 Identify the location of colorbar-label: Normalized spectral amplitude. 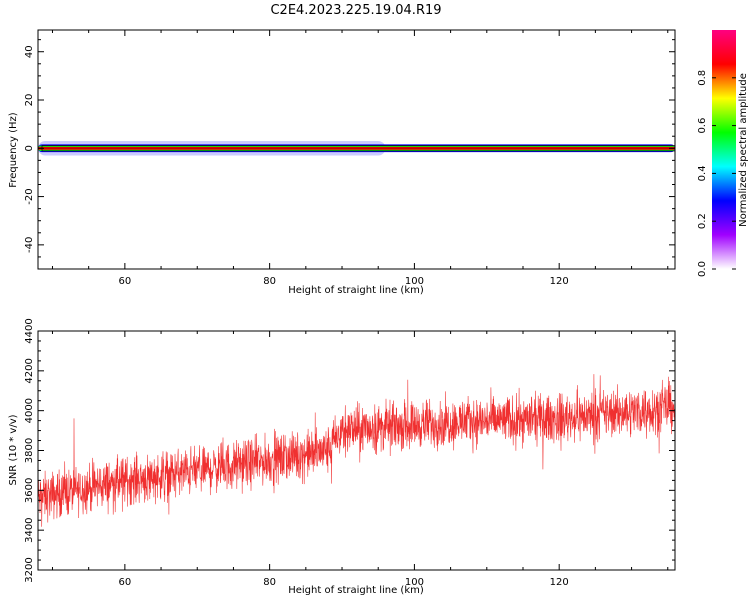
(743, 150).